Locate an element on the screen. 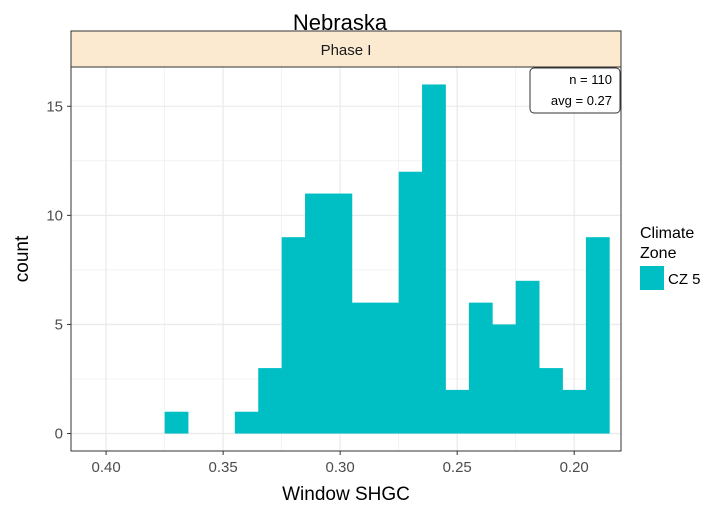 This screenshot has height=510, width=712. stats-annotation: n = 110 avg = 0.27 is located at coordinates (575, 90).